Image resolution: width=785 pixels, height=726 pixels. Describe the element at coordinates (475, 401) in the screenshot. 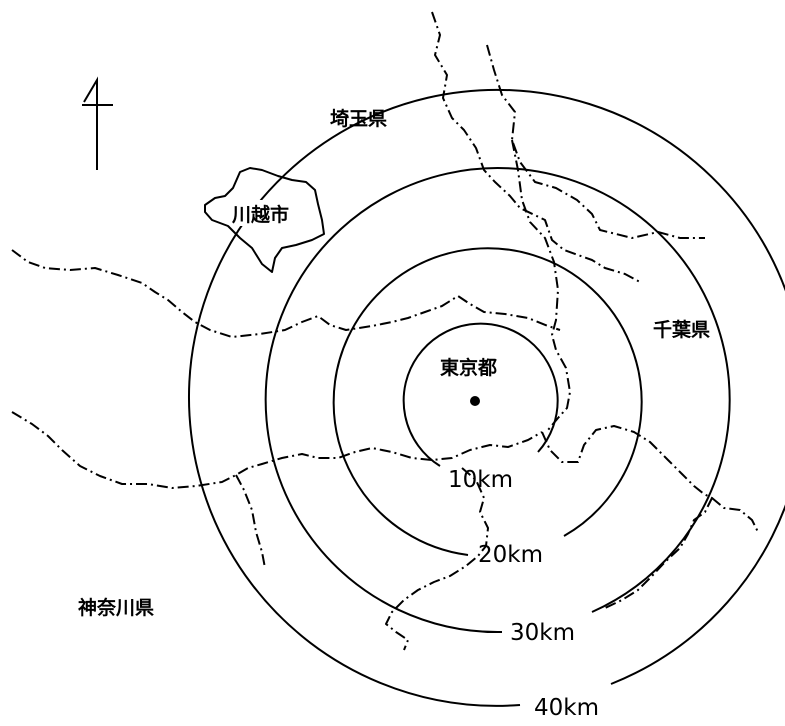

I see `center-dot-icon` at that location.